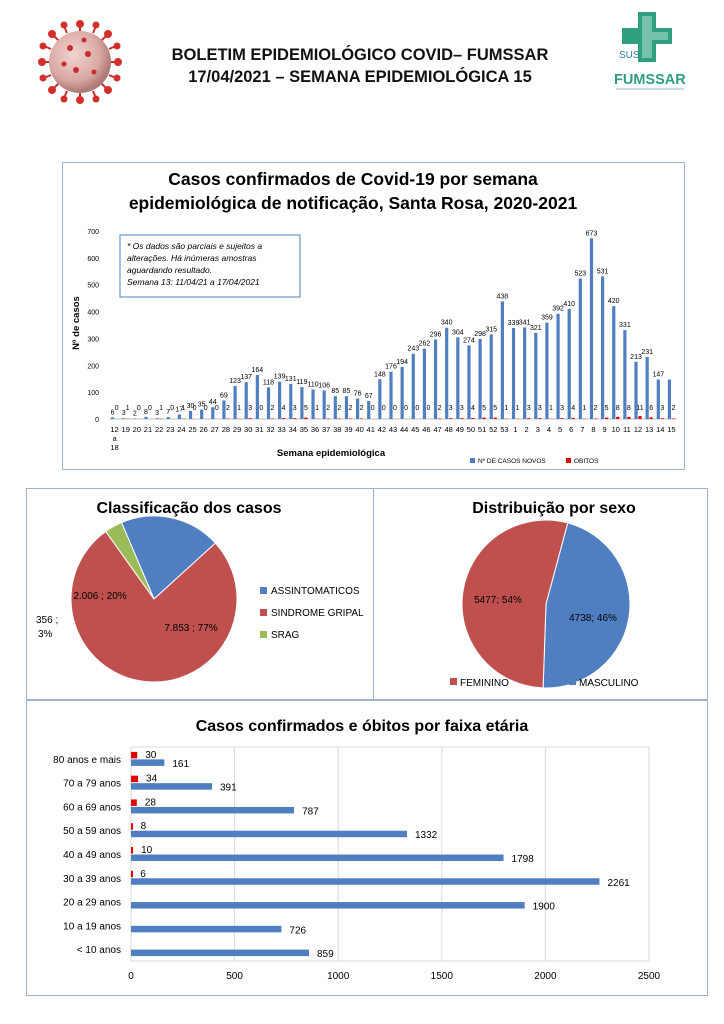  What do you see at coordinates (137, 429) in the screenshot?
I see `x-tick-label: 20` at bounding box center [137, 429].